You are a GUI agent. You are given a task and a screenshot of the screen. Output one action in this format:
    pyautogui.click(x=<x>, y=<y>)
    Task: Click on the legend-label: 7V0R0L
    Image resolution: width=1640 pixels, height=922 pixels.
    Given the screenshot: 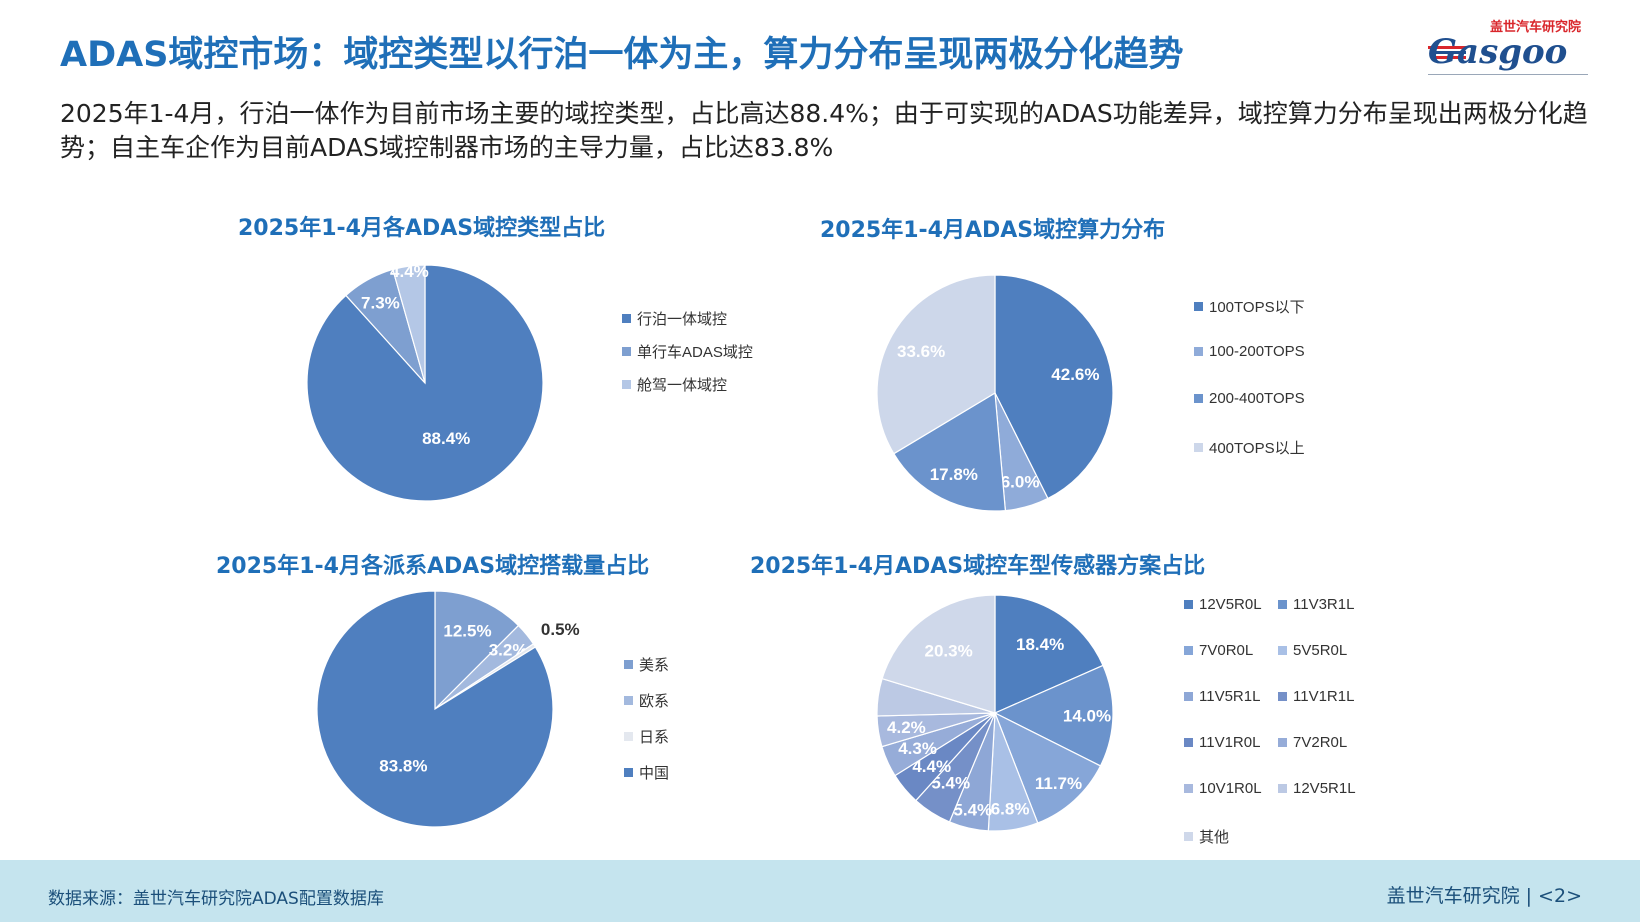 What is the action you would take?
    pyautogui.click(x=1226, y=650)
    